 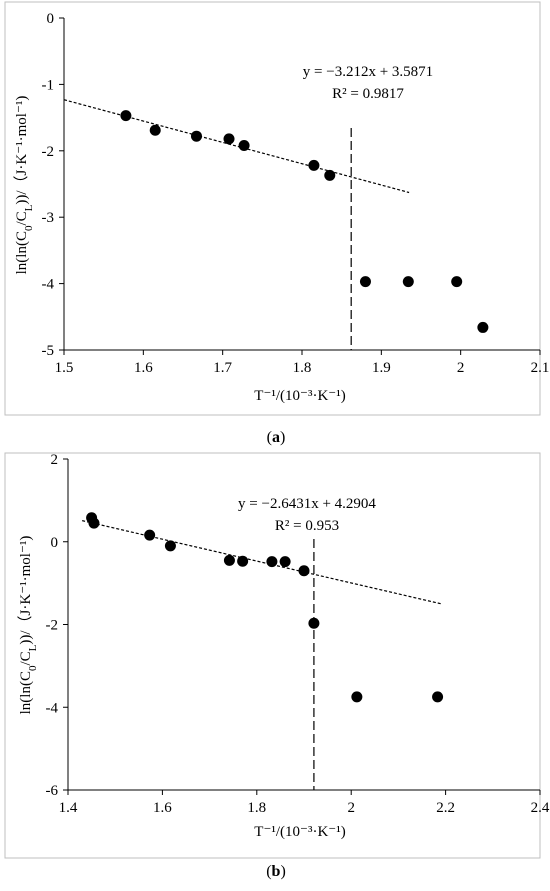 What do you see at coordinates (368, 72) in the screenshot?
I see `trendline-equation: y = −3.212x + 3.5871` at bounding box center [368, 72].